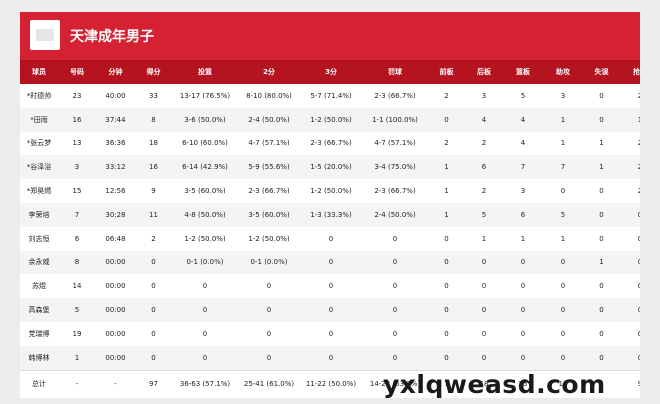  What do you see at coordinates (39, 167) in the screenshot?
I see `player-name: *谷泽浴` at bounding box center [39, 167].